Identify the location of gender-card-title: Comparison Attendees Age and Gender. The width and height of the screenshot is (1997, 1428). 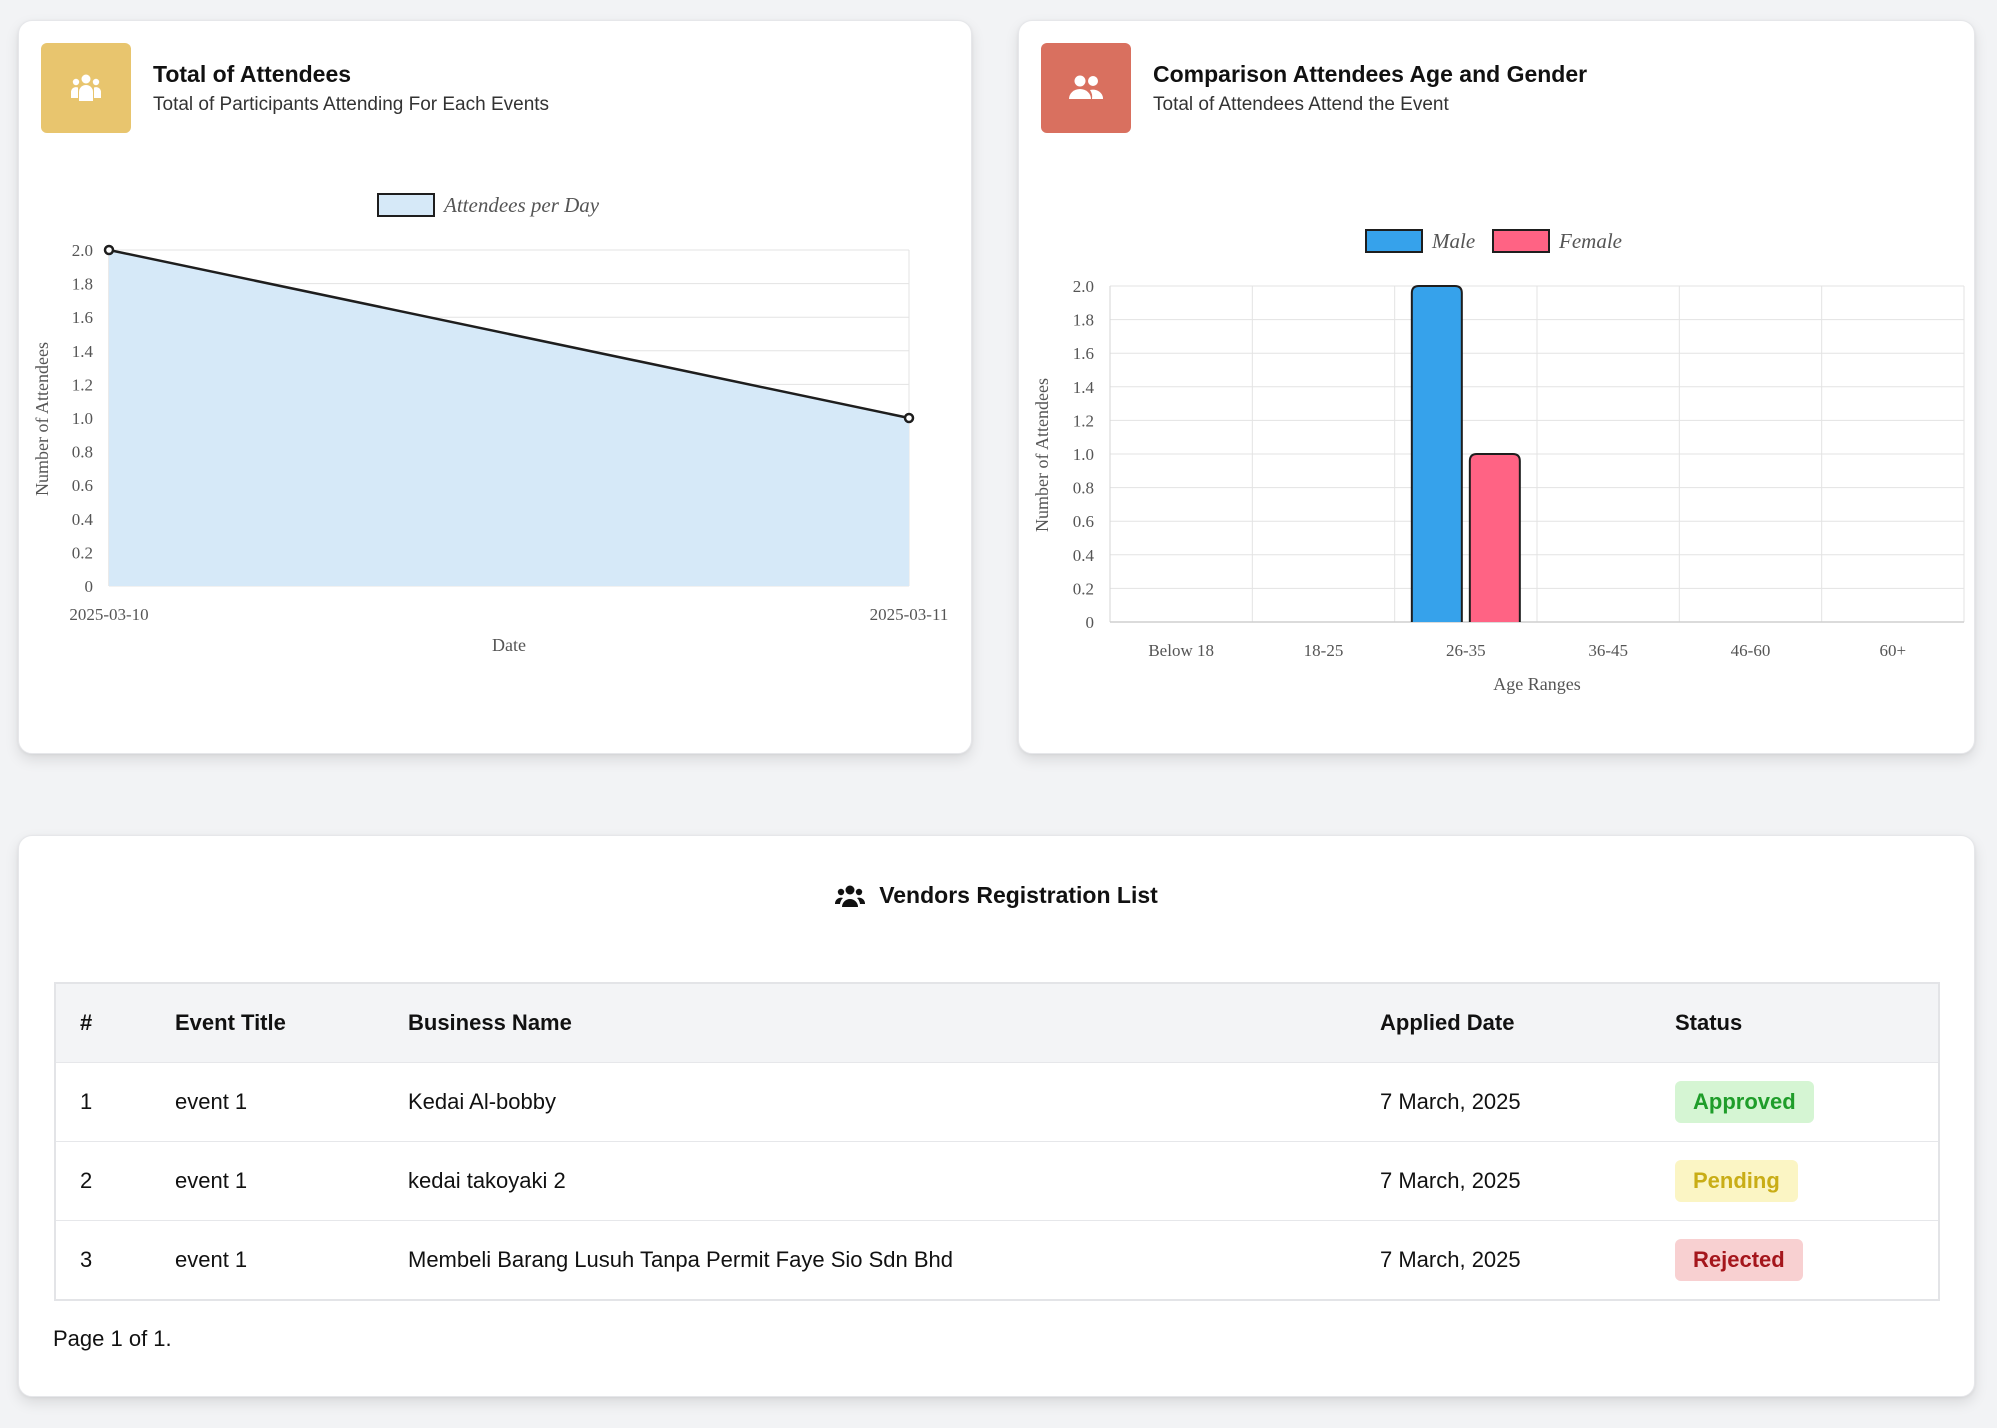
(1370, 73).